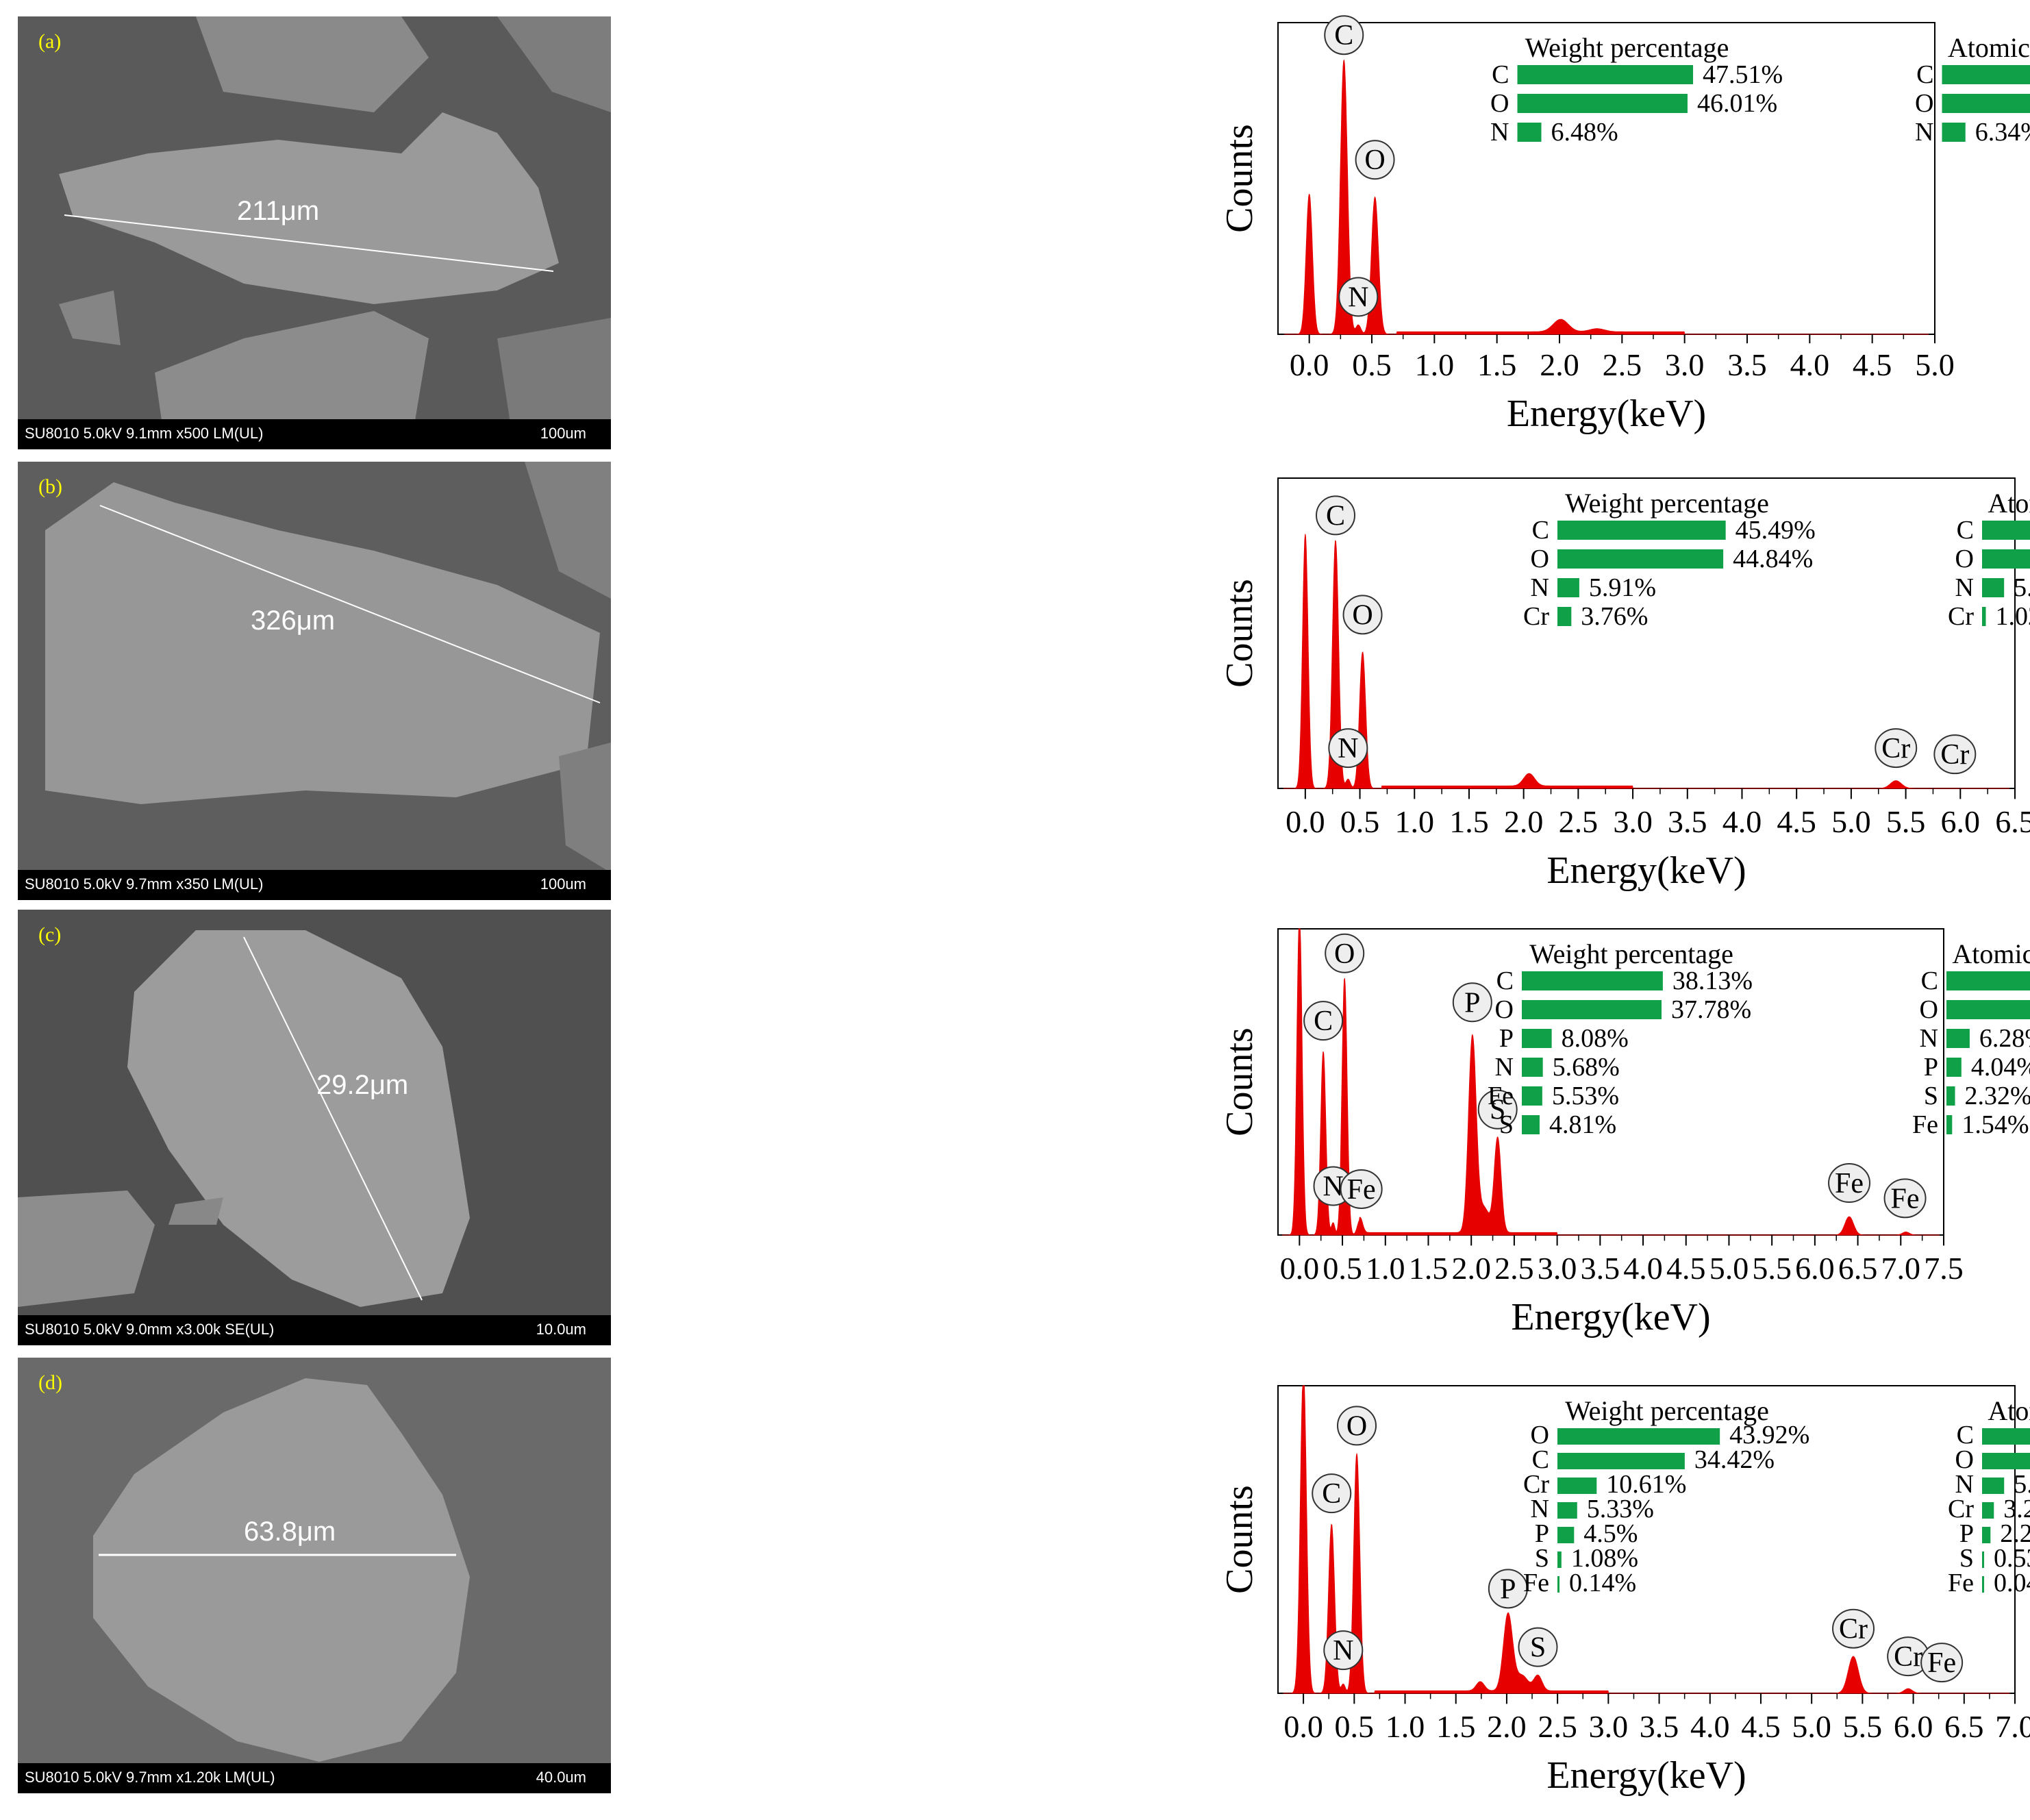 This screenshot has width=2030, height=1820. What do you see at coordinates (1995, 1124) in the screenshot?
I see `value-label: 1.54%` at bounding box center [1995, 1124].